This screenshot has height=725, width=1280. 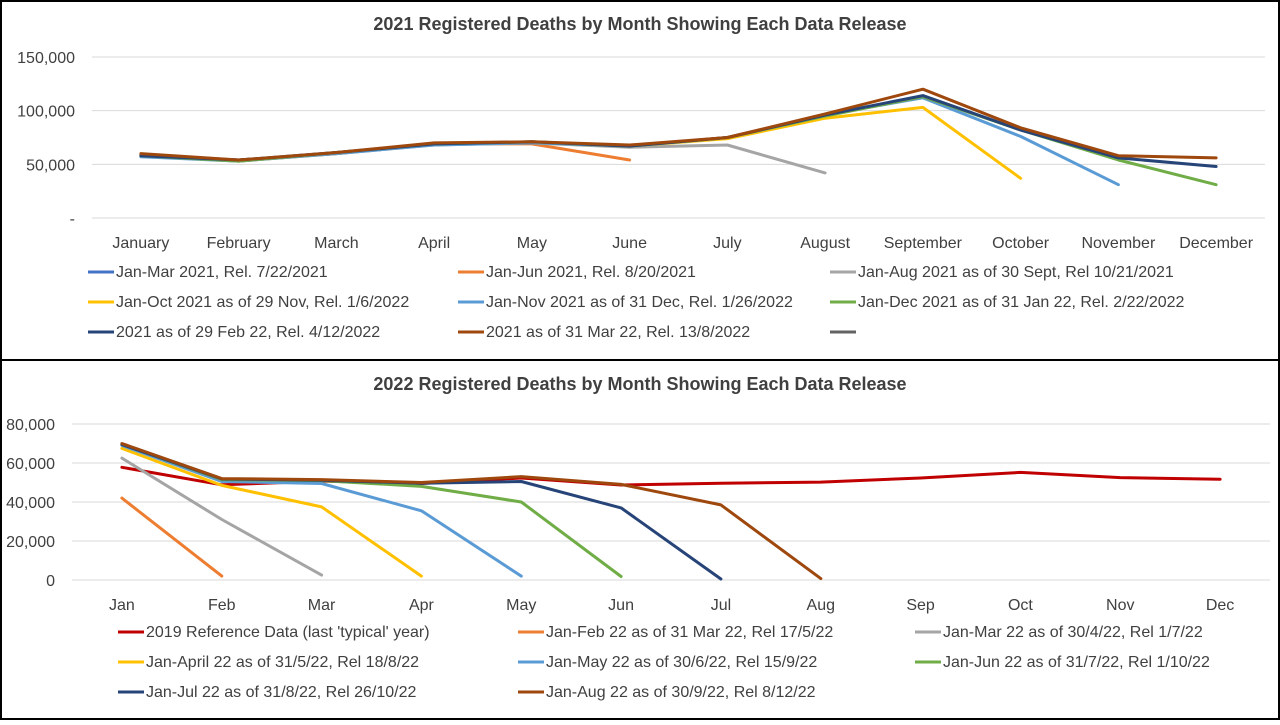 I want to click on x-tick-label: September, so click(x=923, y=243).